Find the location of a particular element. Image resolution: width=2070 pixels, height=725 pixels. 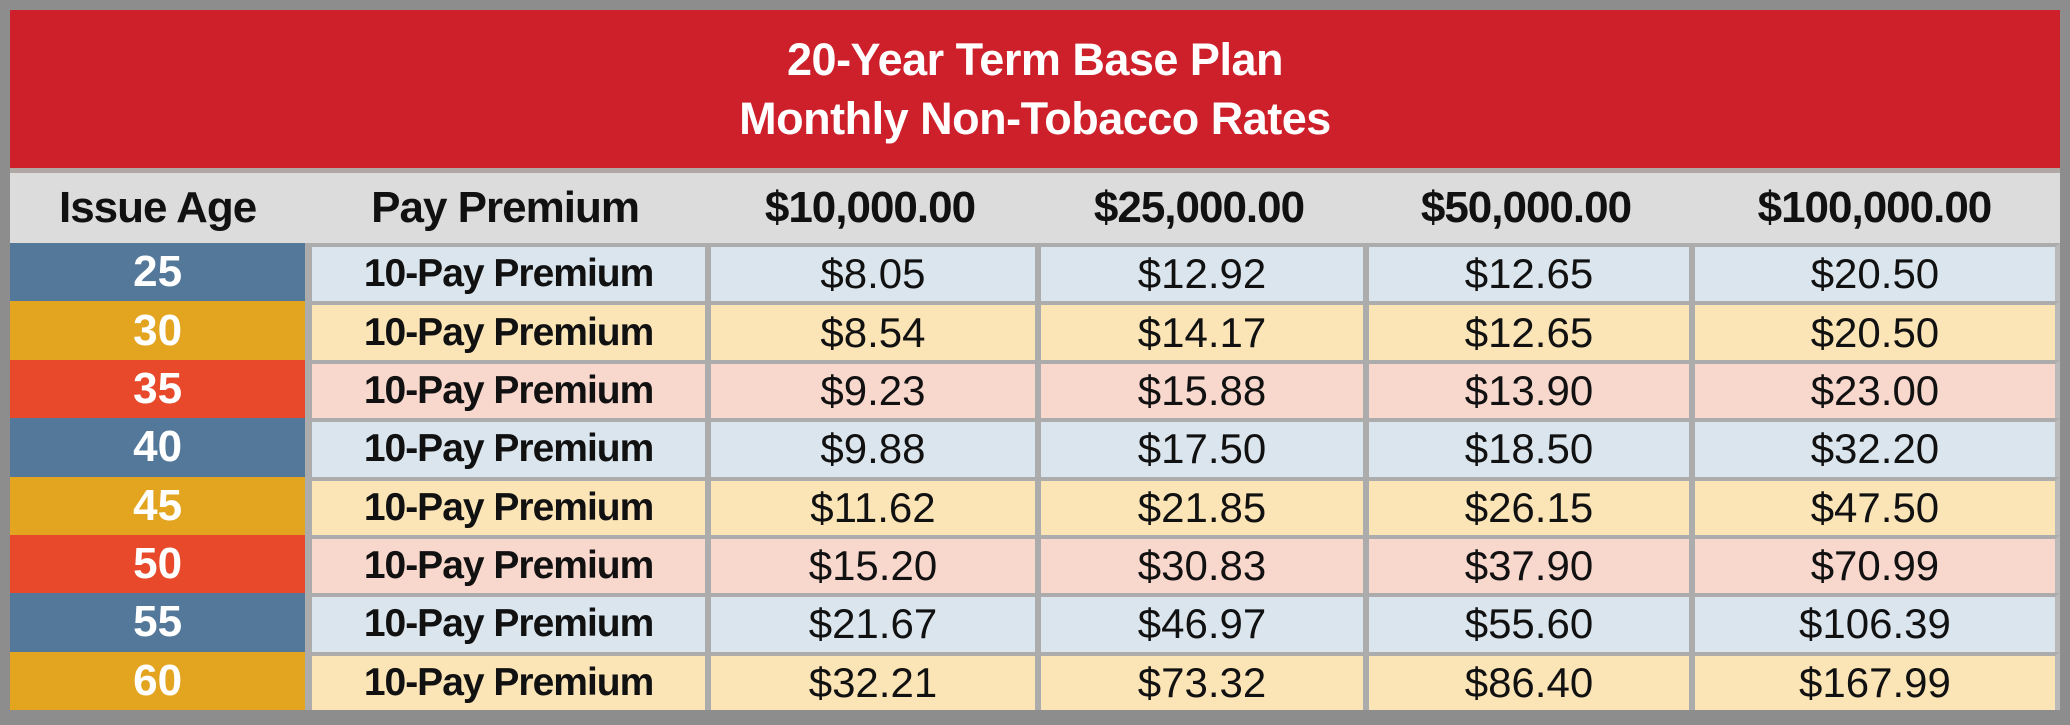

rate-cell: $14.17 is located at coordinates (1198, 330).